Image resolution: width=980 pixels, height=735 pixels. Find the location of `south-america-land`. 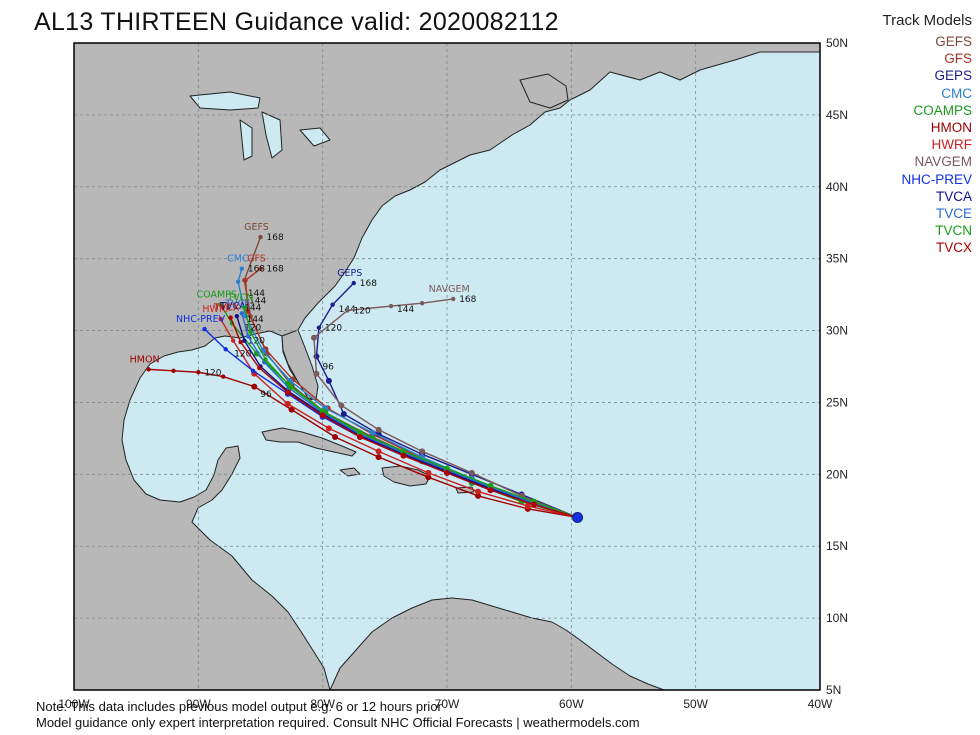

south-america-land is located at coordinates (497, 644).